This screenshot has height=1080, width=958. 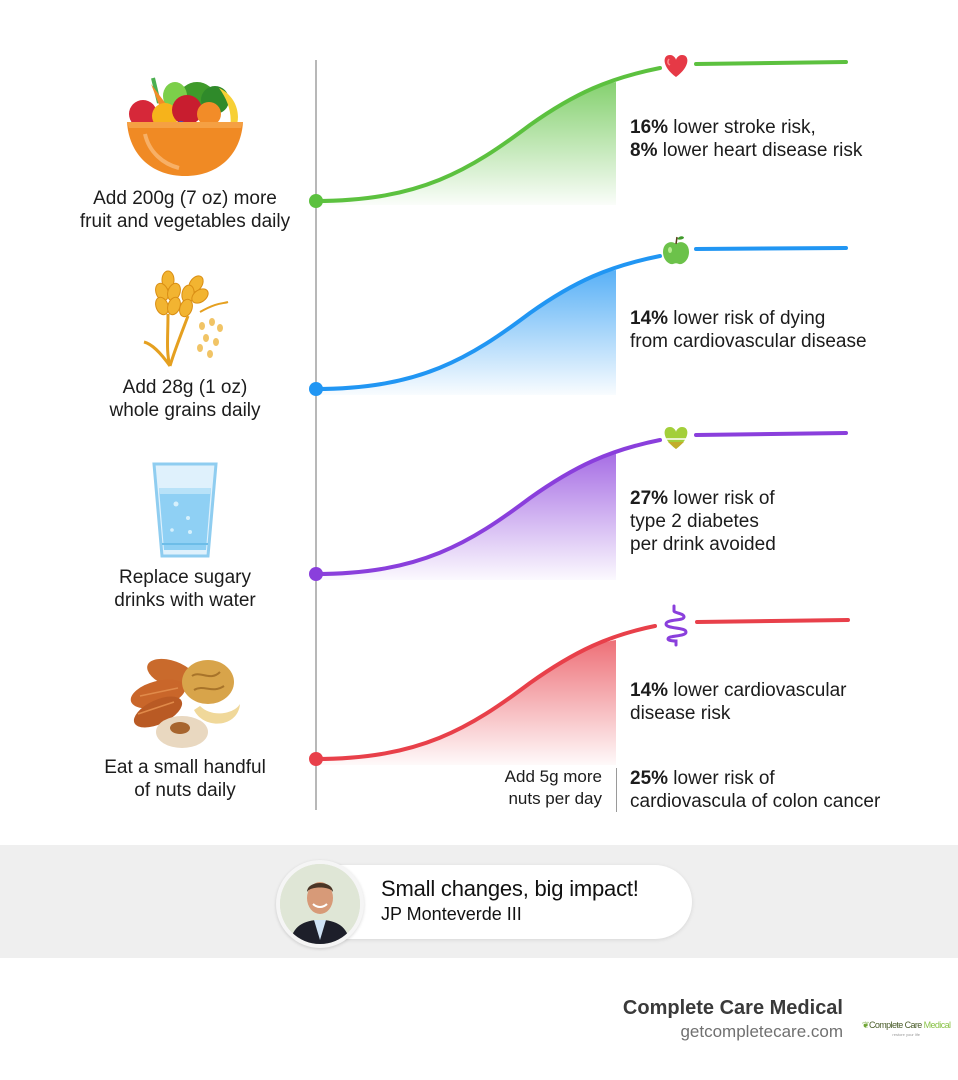 I want to click on person-photo-icon, so click(x=320, y=904).